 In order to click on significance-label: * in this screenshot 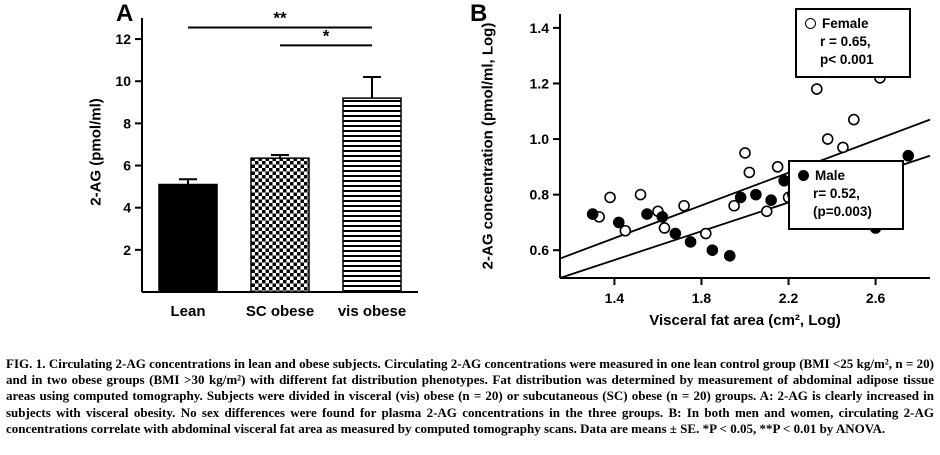, I will do `click(326, 35)`.